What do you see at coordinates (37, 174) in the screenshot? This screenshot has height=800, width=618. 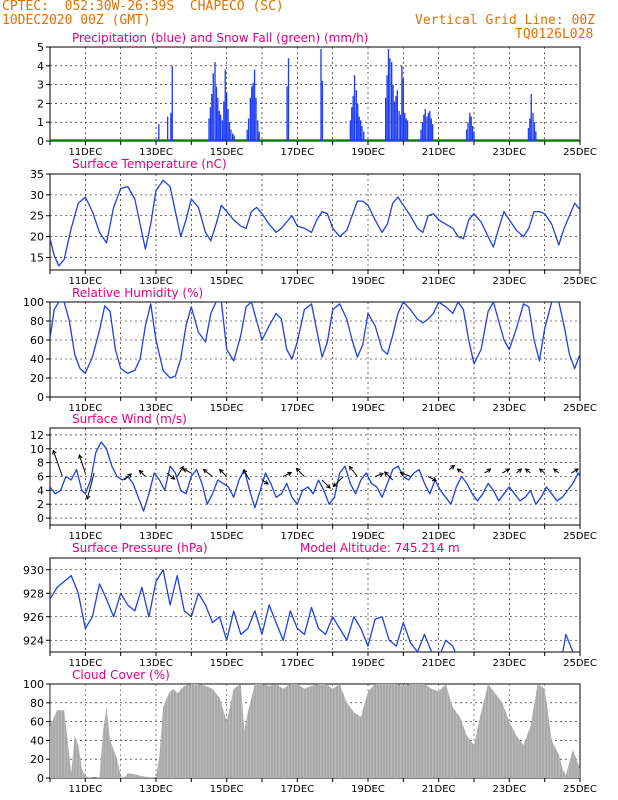 I see `temp-ytick-label: 35` at bounding box center [37, 174].